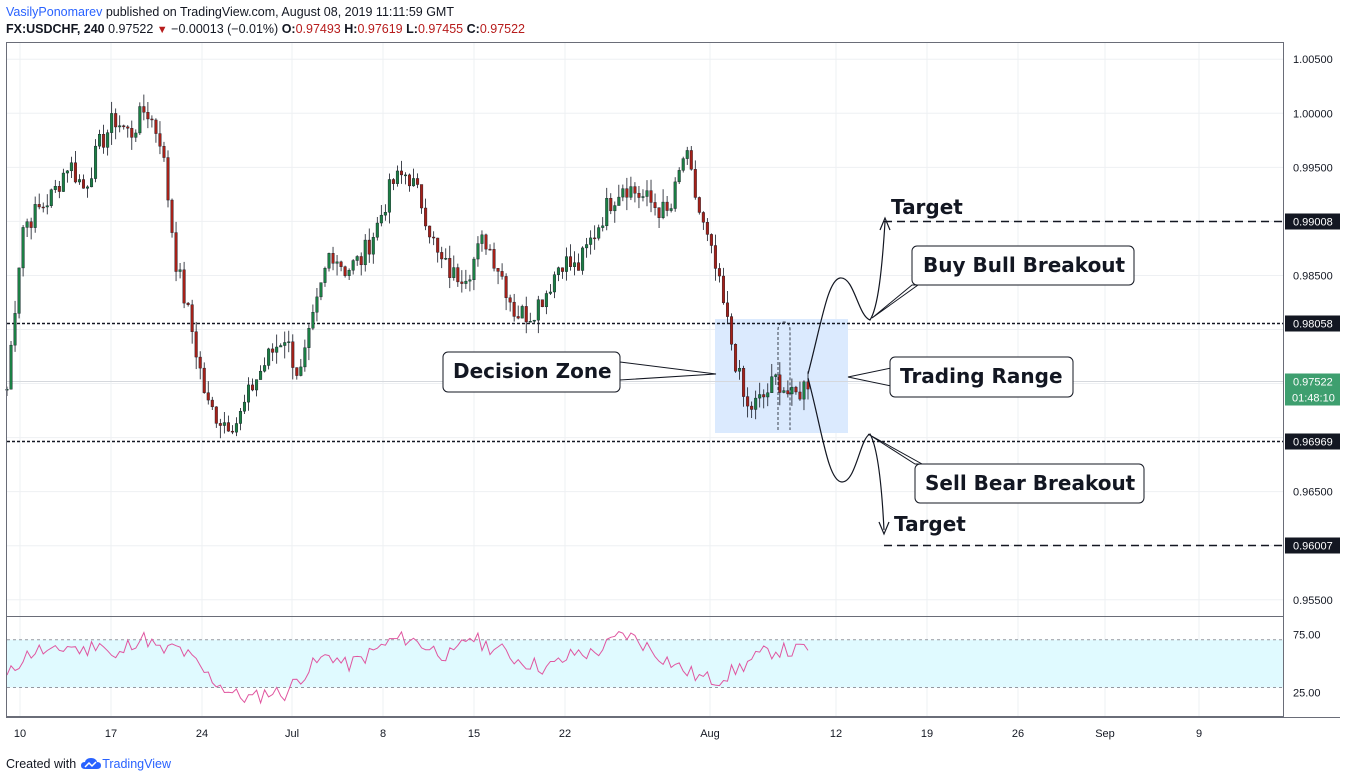 The height and width of the screenshot is (782, 1348). Describe the element at coordinates (1313, 399) in the screenshot. I see `countdown-tag-label: 01:48:10` at that location.